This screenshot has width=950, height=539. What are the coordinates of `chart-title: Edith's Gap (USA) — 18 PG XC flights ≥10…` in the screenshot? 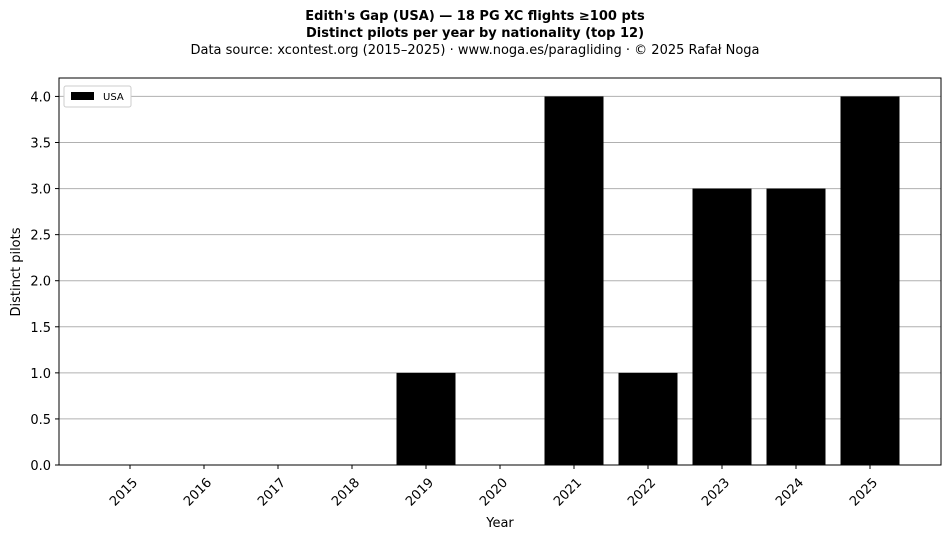 It's located at (475, 16).